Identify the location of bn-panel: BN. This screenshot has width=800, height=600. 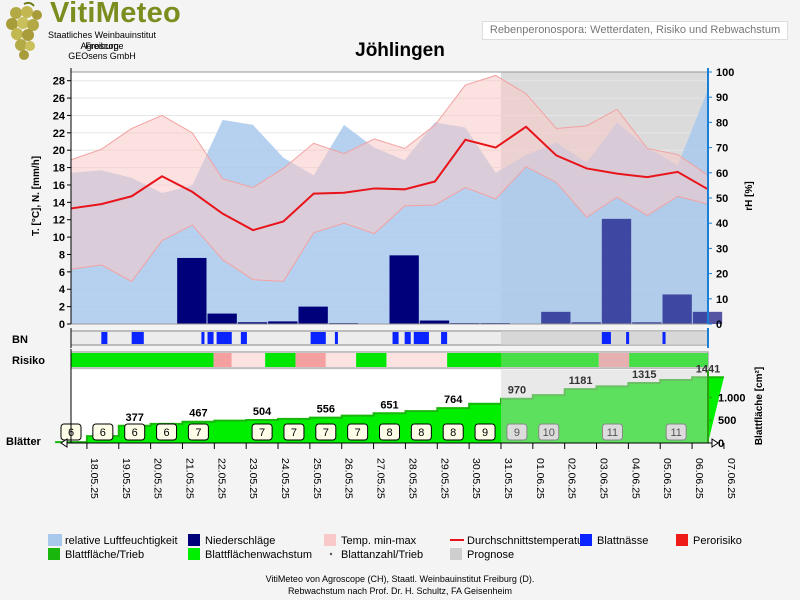
(360, 338).